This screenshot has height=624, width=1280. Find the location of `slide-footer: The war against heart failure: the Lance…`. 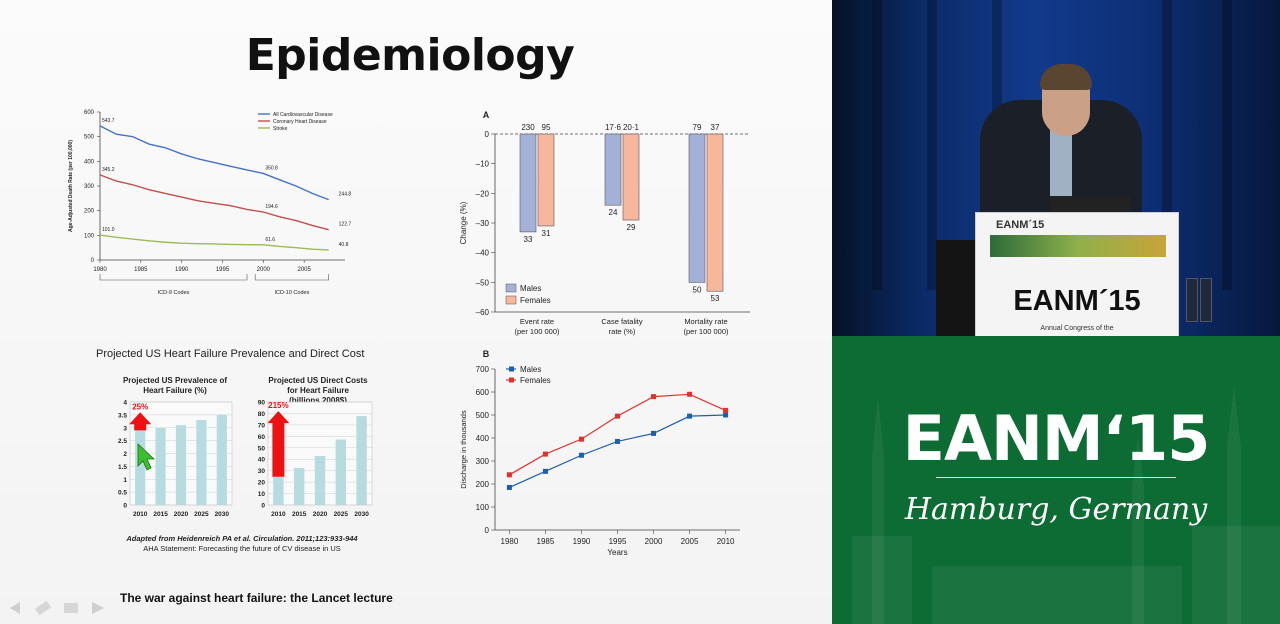

slide-footer: The war against heart failure: the Lance… is located at coordinates (256, 598).